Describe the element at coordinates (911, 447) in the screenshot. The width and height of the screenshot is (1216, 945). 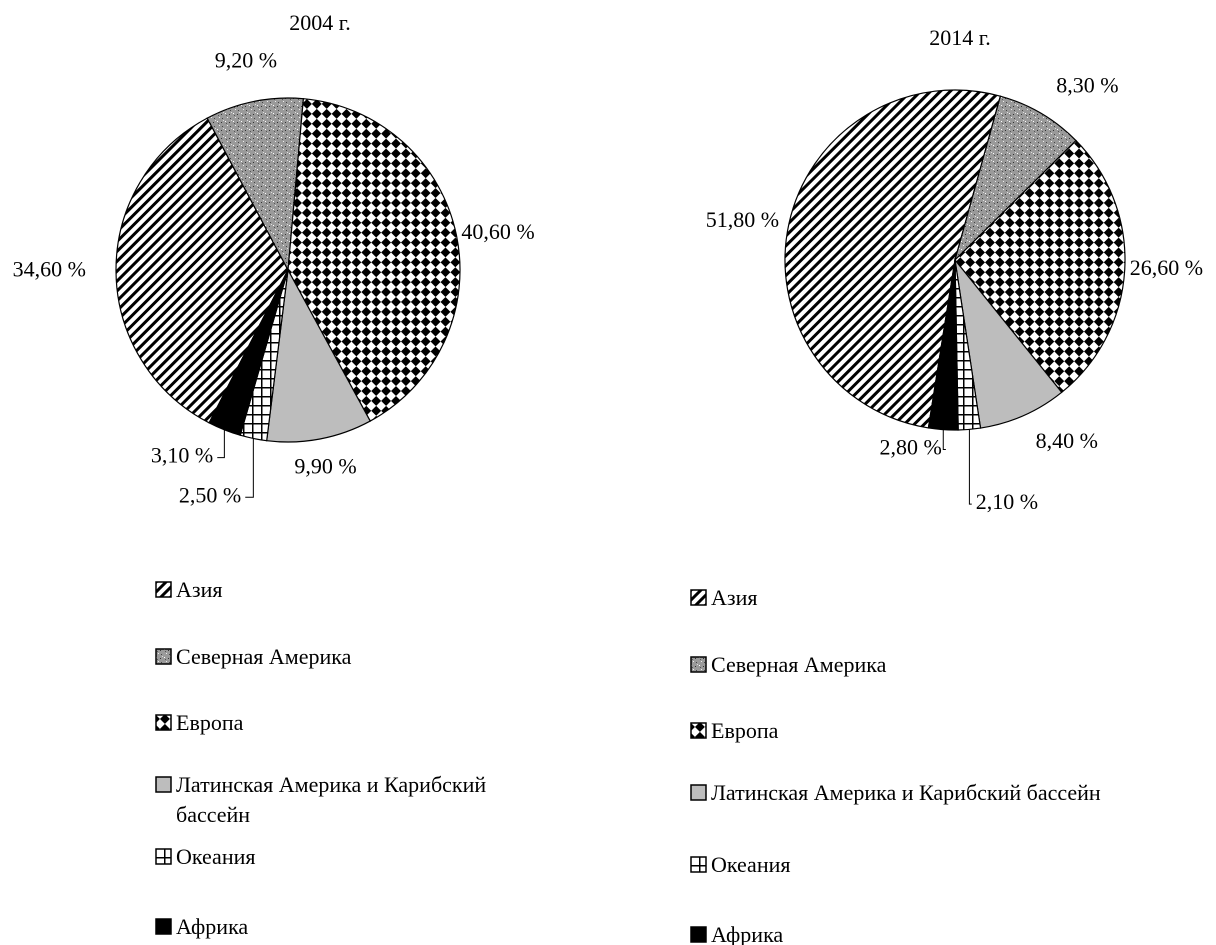
I see `data-label: 2,80 %` at that location.